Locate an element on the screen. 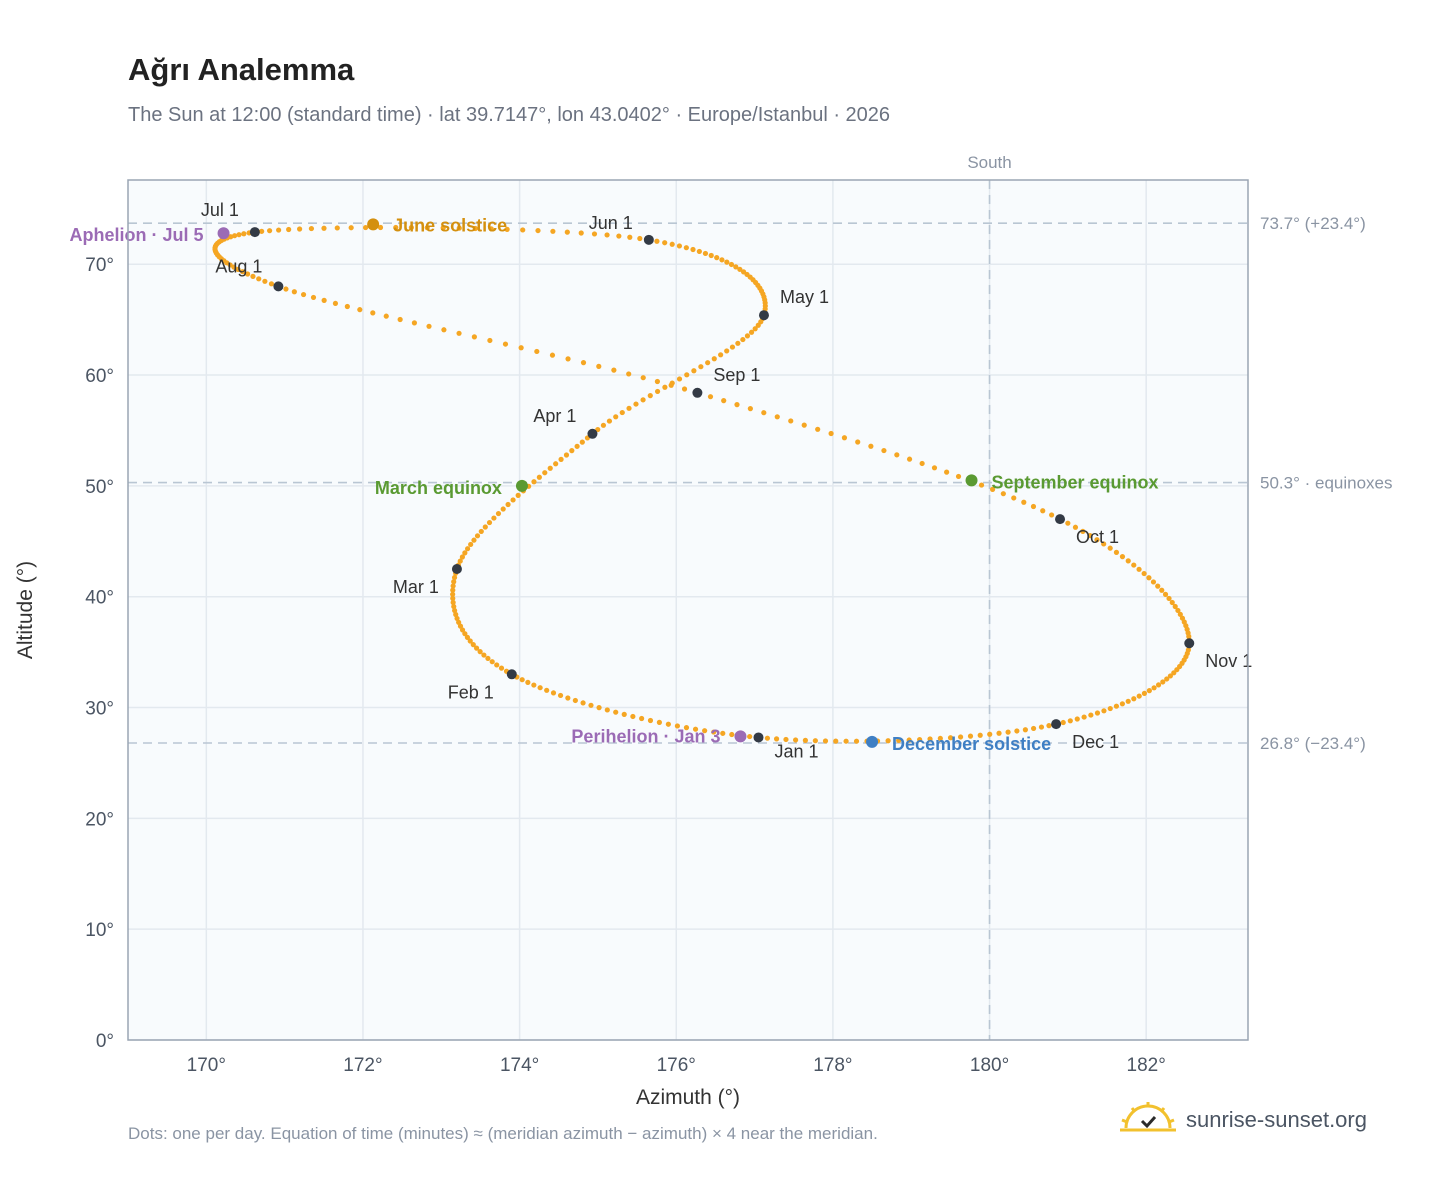 This screenshot has width=1448, height=1188. brand-logo: sunrise-sunset.org is located at coordinates (1243, 1119).